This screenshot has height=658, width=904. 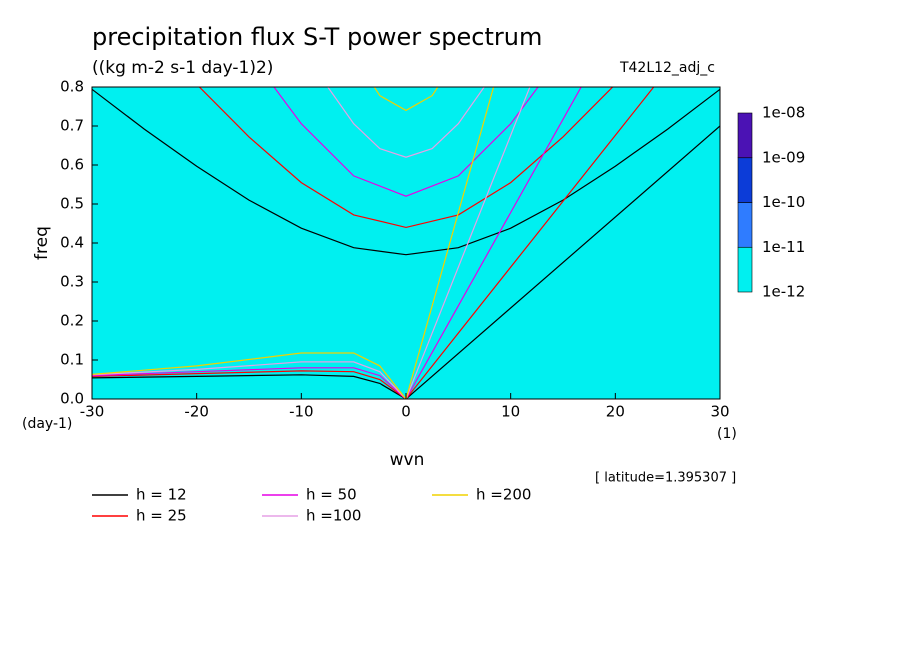 I want to click on y-tick-label: 0.5, so click(x=72, y=204).